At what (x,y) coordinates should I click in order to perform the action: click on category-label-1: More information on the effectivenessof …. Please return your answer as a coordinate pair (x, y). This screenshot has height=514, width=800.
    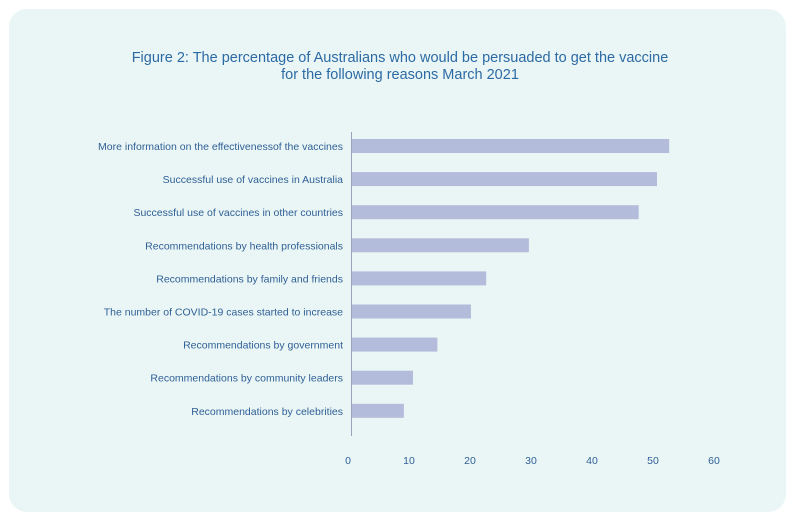
    Looking at the image, I should click on (220, 147).